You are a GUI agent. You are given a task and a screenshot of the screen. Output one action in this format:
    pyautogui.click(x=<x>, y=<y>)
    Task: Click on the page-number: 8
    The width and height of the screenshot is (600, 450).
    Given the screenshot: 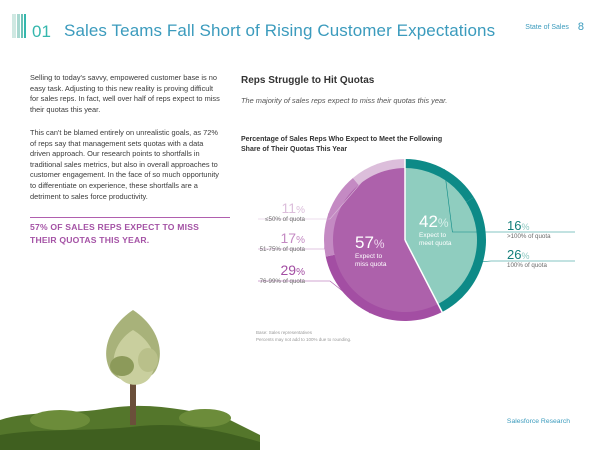 What is the action you would take?
    pyautogui.click(x=580, y=27)
    